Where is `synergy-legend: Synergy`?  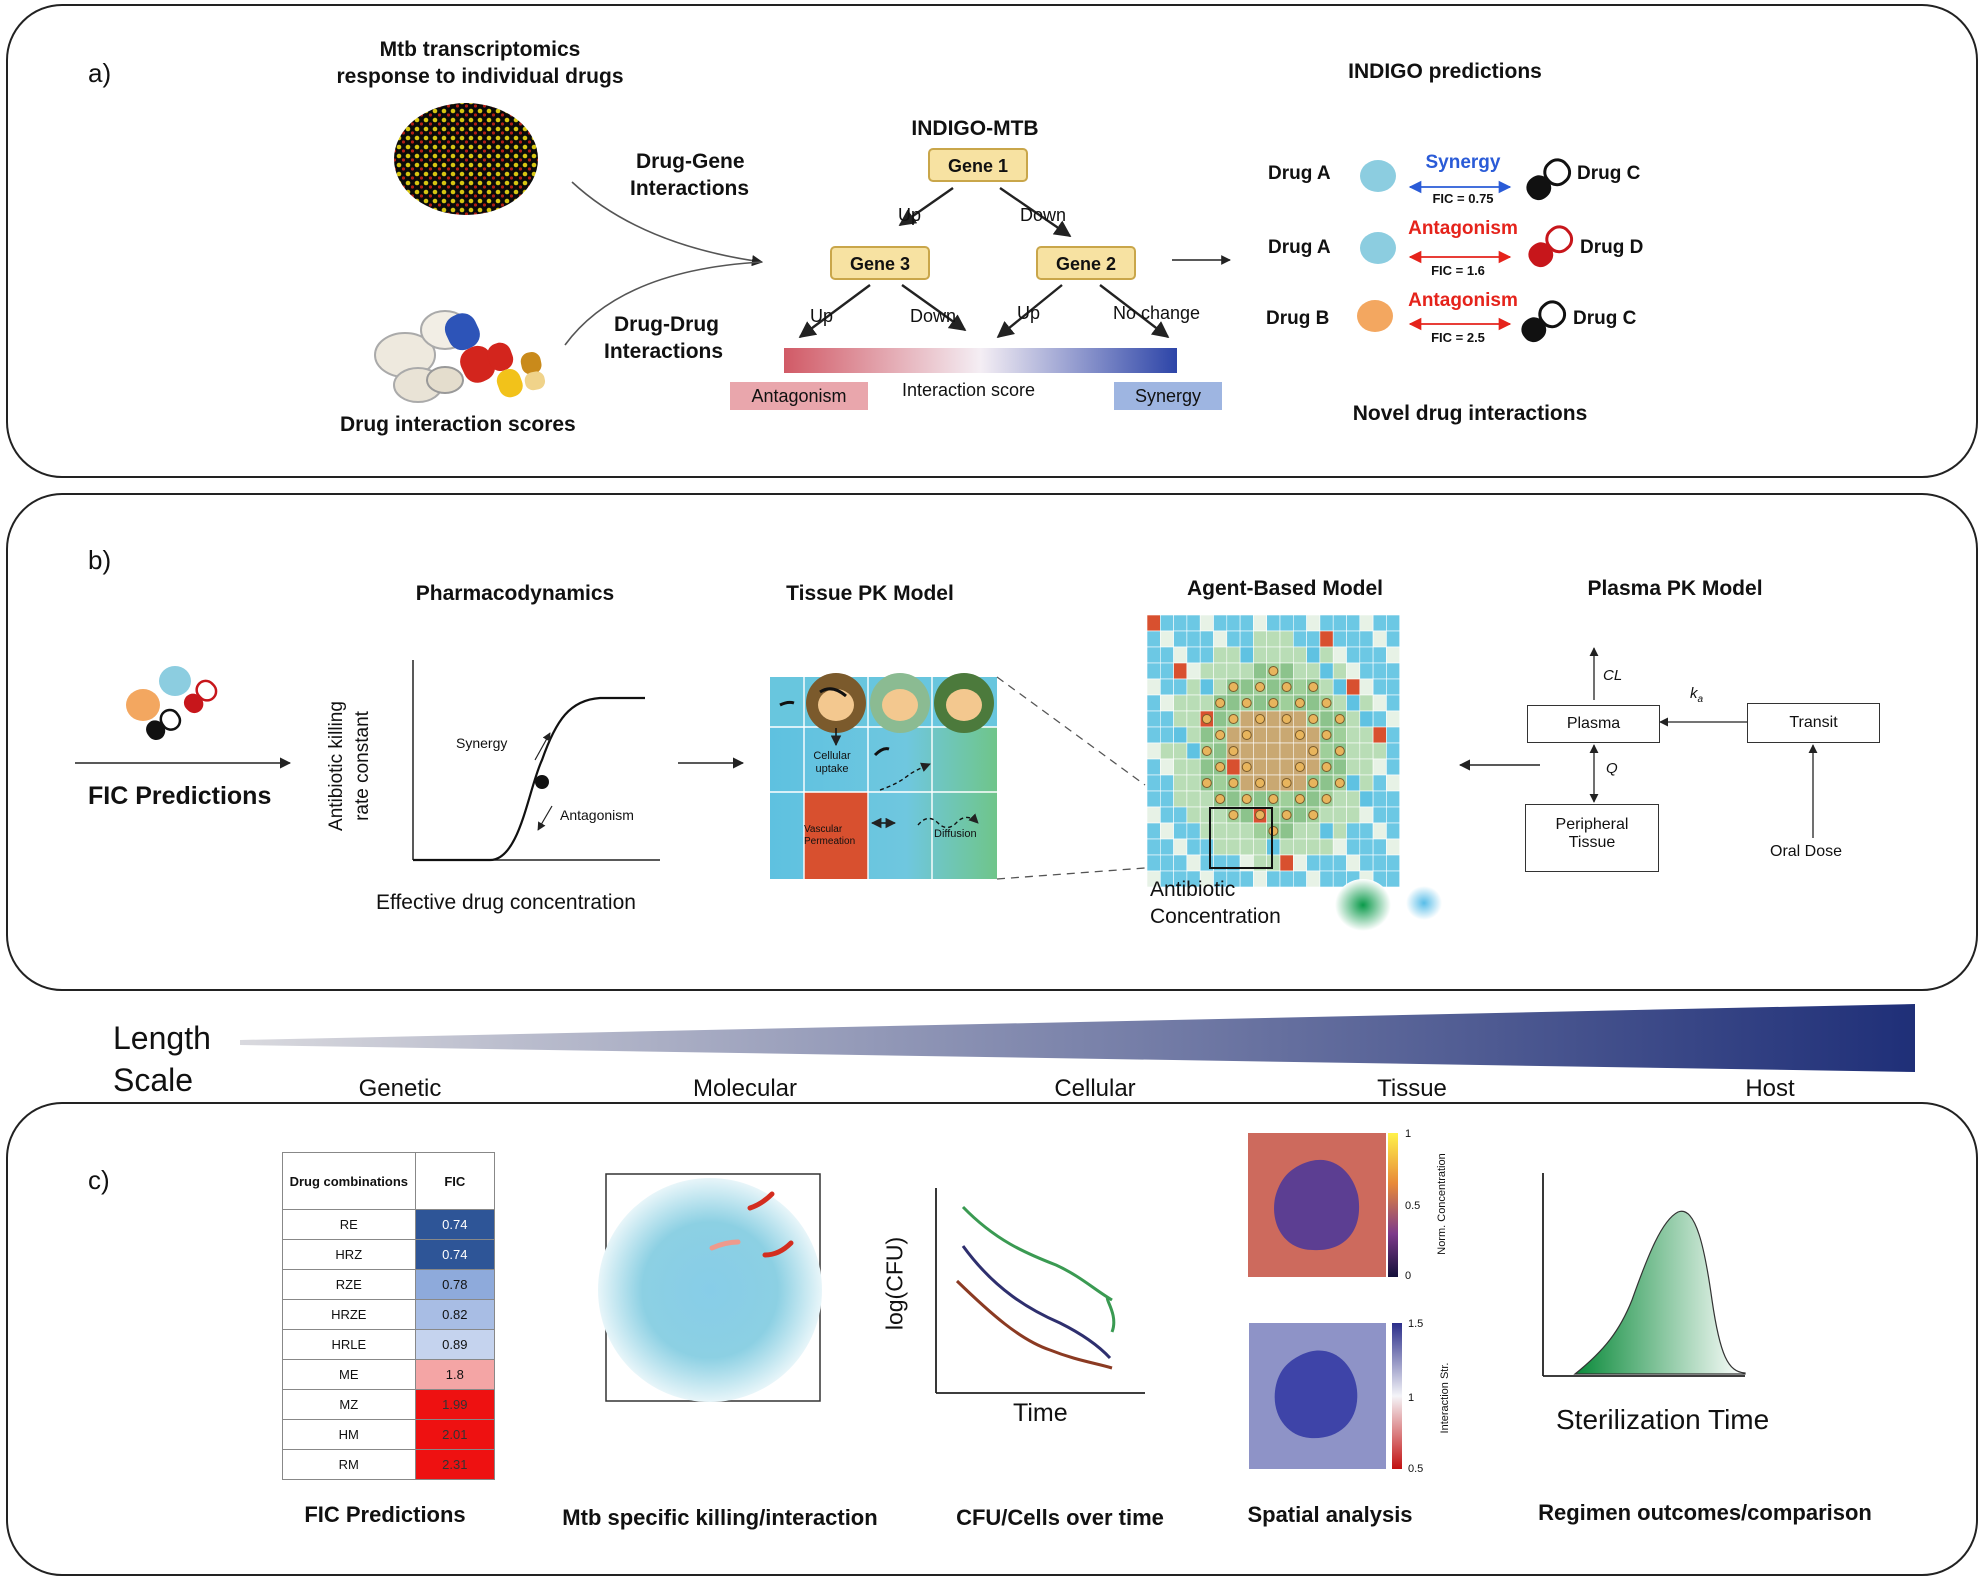
synergy-legend: Synergy is located at coordinates (1168, 396).